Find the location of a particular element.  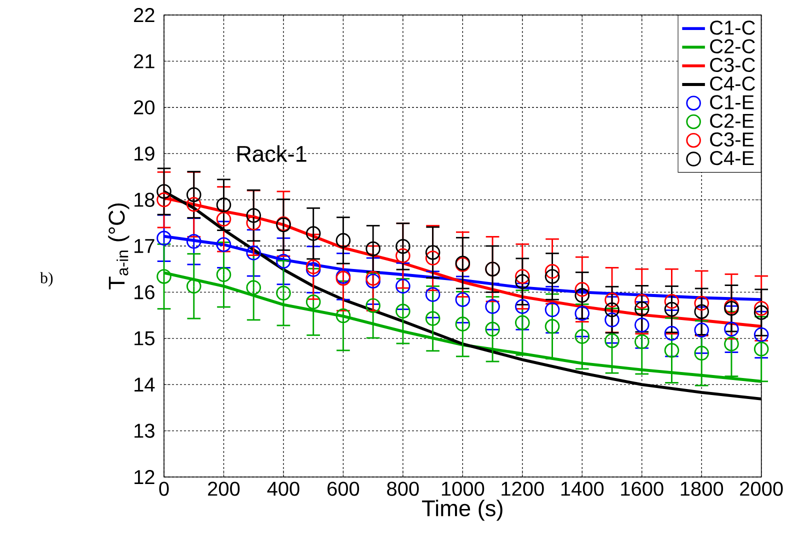

text: b) is located at coordinates (46, 279).